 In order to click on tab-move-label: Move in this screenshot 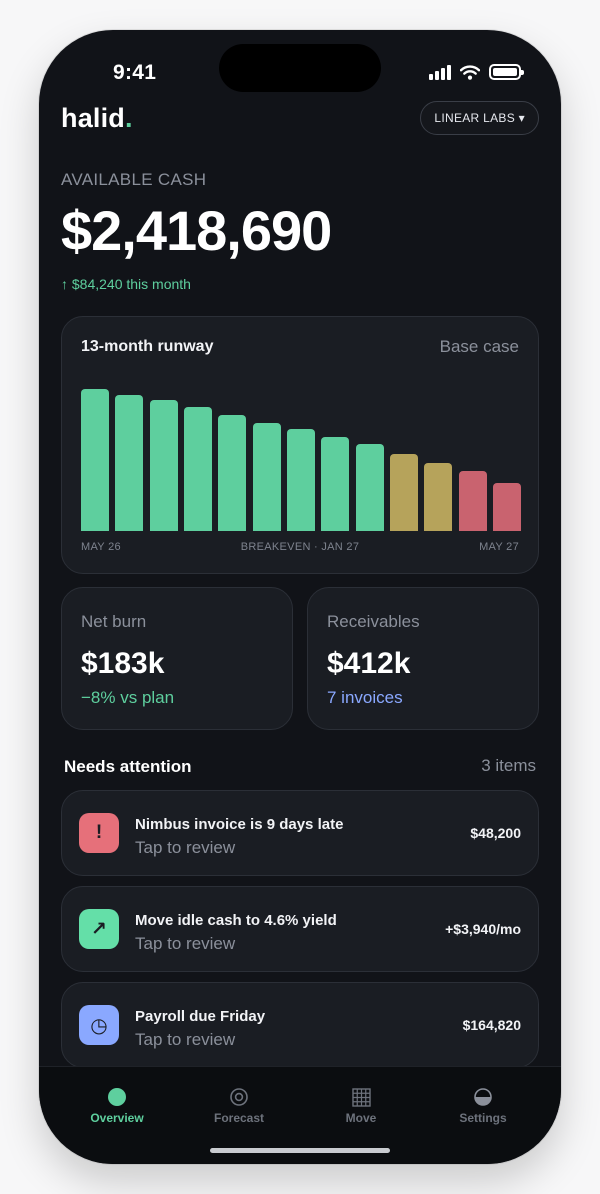, I will do `click(361, 1118)`.